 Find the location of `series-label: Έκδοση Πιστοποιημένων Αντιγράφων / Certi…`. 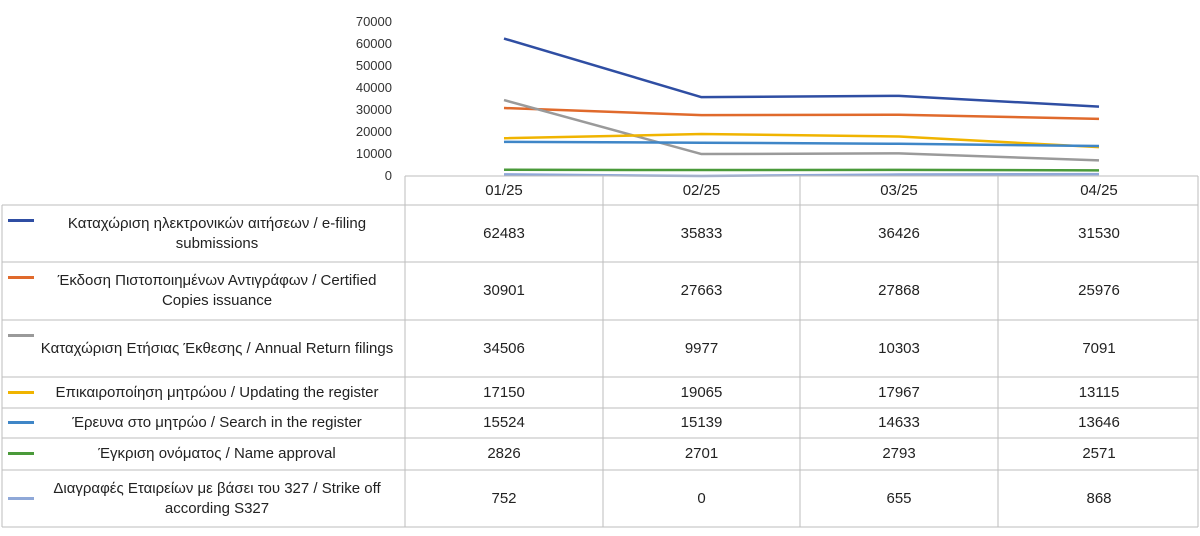

series-label: Έκδοση Πιστοποιημένων Αντιγράφων / Certi… is located at coordinates (217, 290).